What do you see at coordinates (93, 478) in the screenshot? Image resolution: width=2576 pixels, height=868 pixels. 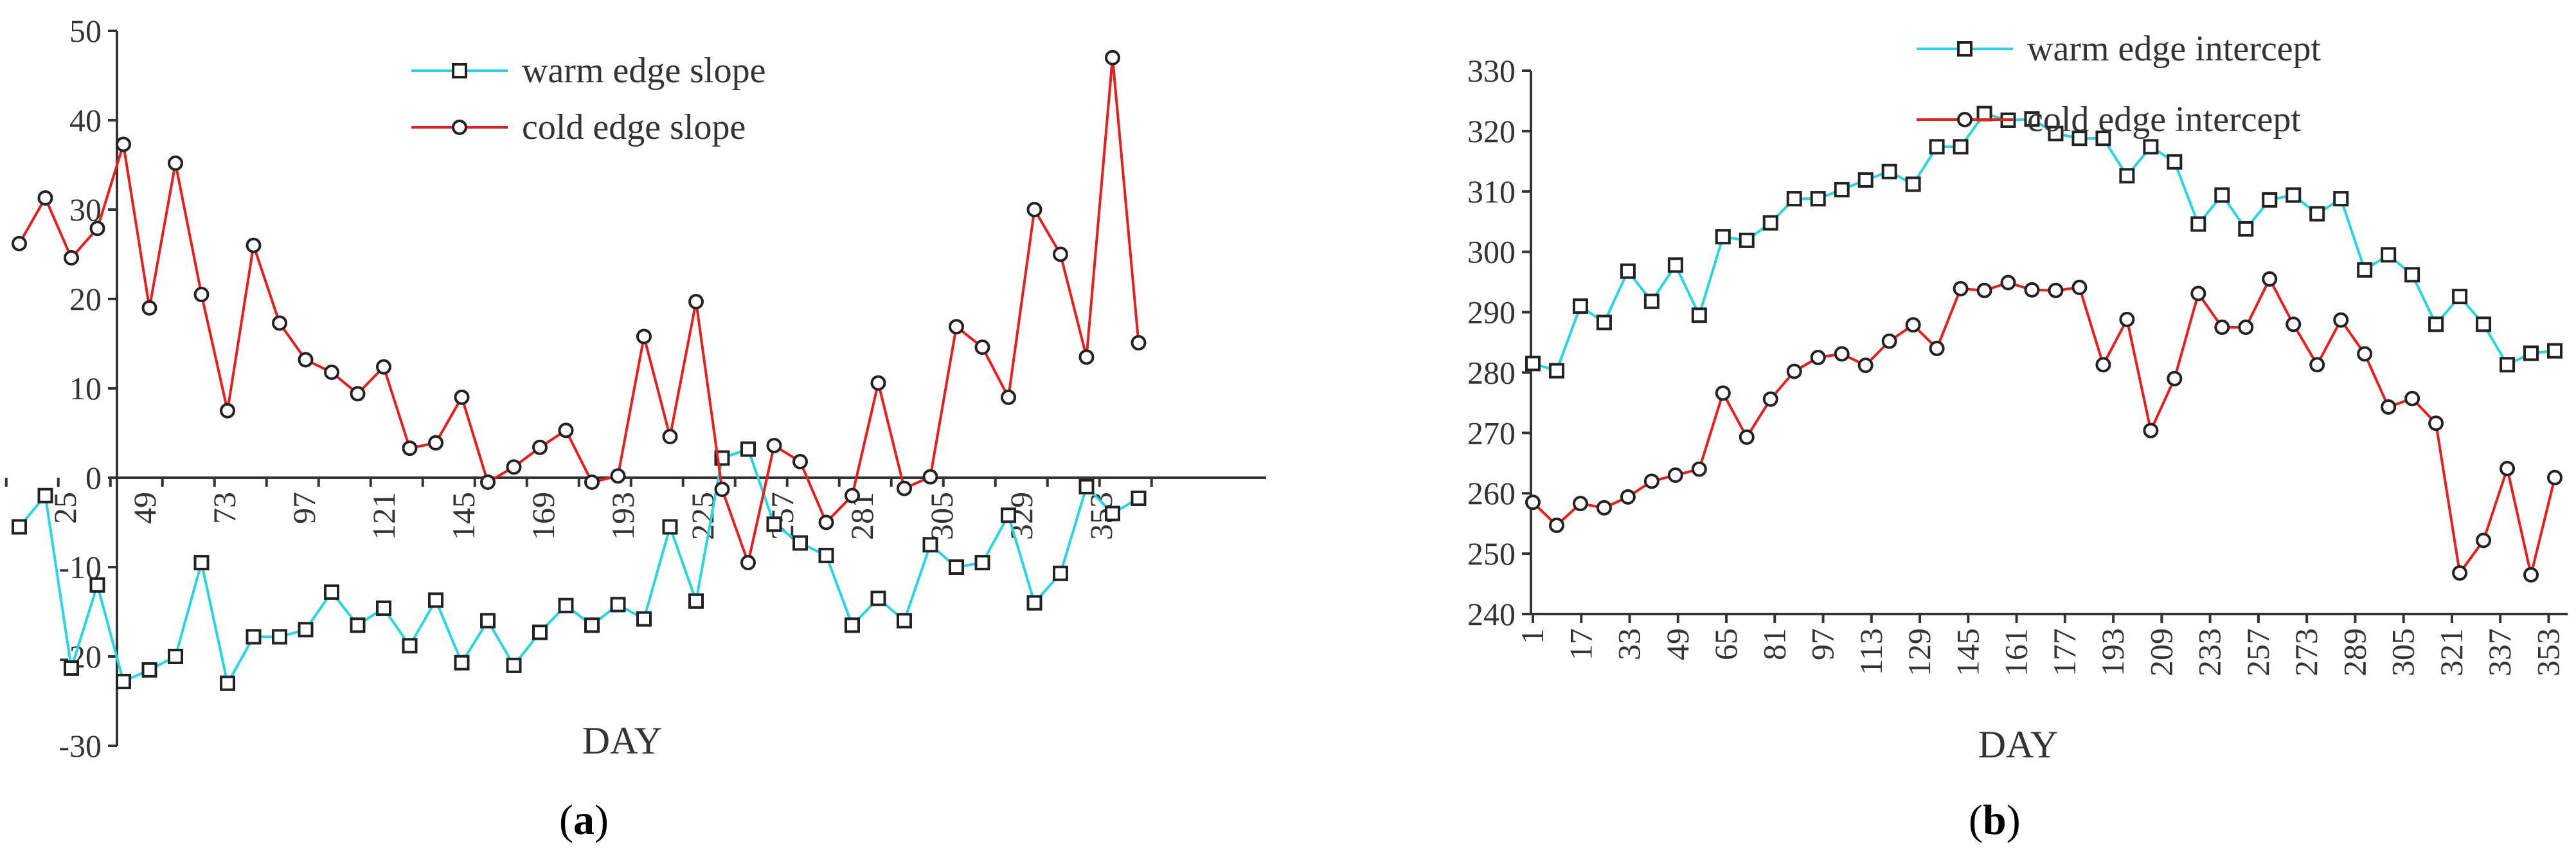 I see `y-tick-label: 0` at bounding box center [93, 478].